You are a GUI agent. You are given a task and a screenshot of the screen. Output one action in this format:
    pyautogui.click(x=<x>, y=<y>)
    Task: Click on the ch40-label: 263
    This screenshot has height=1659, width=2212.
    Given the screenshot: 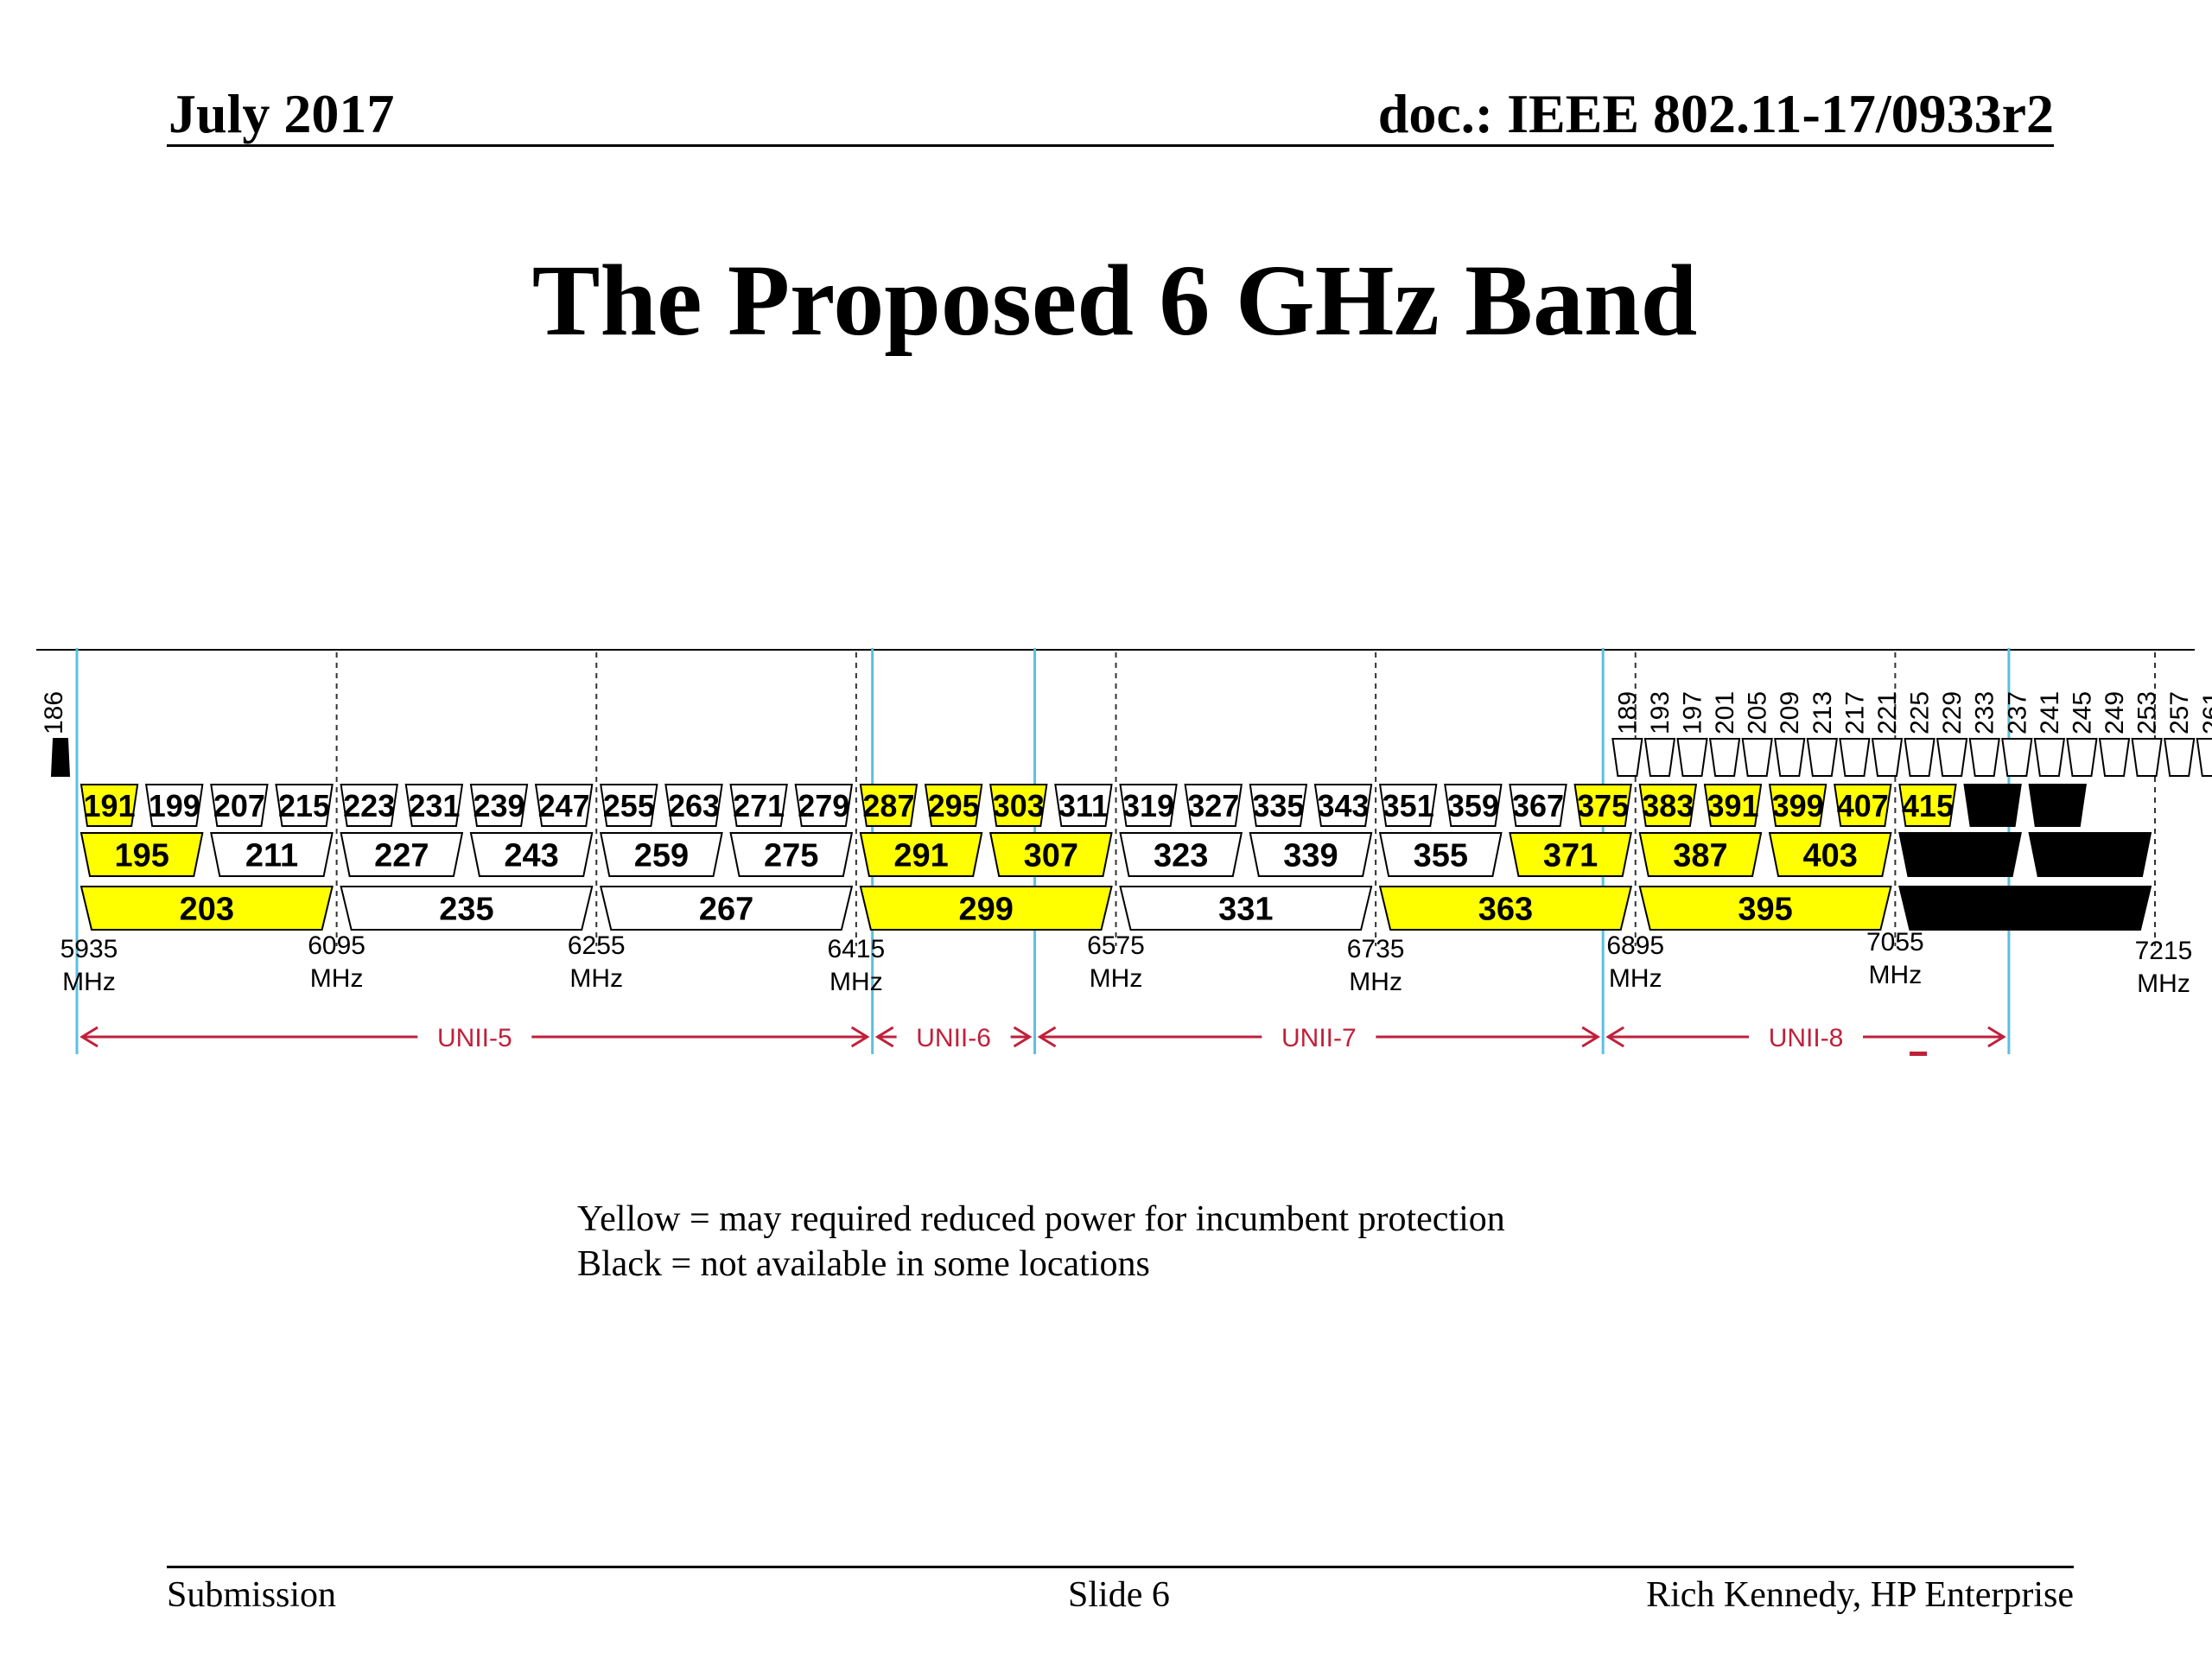 What is the action you would take?
    pyautogui.click(x=694, y=805)
    